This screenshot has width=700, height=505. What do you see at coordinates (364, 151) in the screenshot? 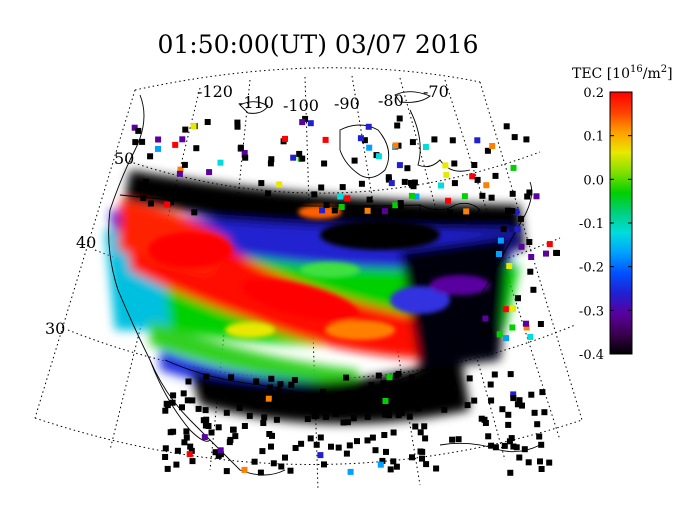
I see `hudson-bay-outline` at bounding box center [364, 151].